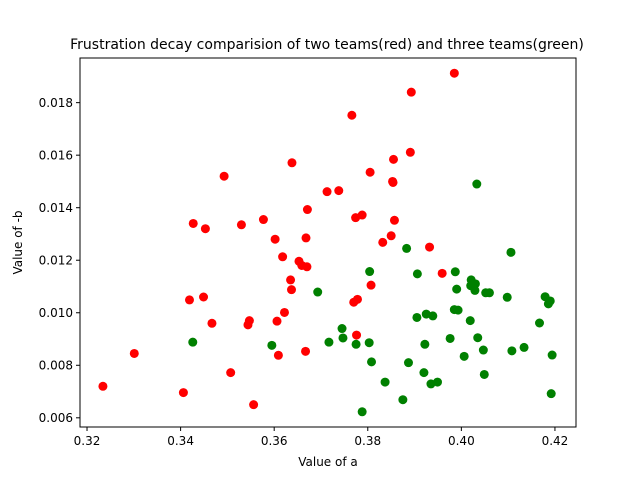 The image size is (640, 480). Describe the element at coordinates (56, 103) in the screenshot. I see `y-tick-label: 0.018` at that location.